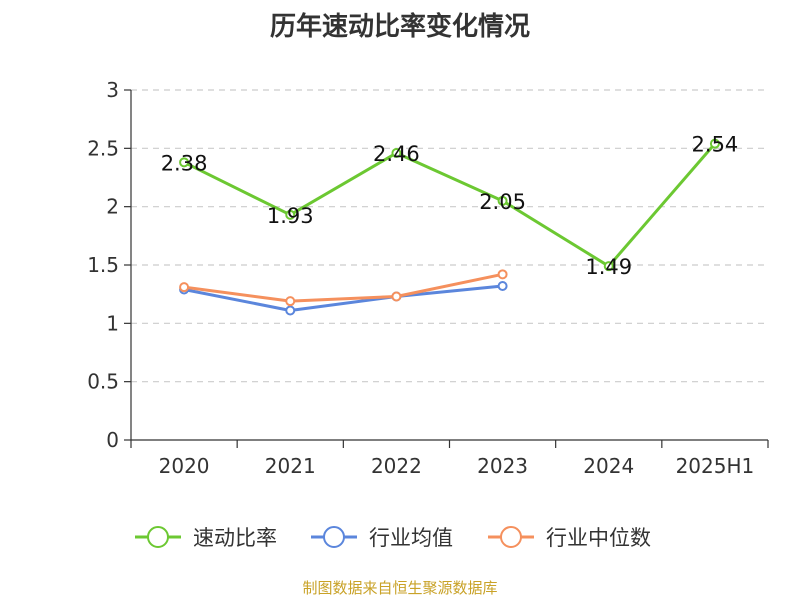 Image resolution: width=800 pixels, height=600 pixels. Describe the element at coordinates (103, 148) in the screenshot. I see `y-tick-label: 2.5` at that location.